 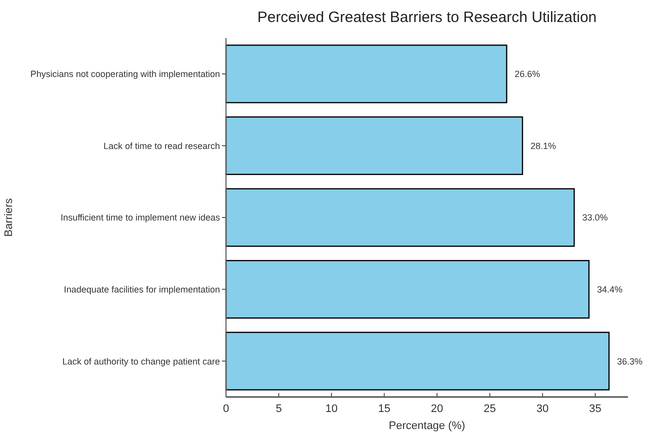 What do you see at coordinates (427, 426) in the screenshot?
I see `x-axis-title: Percentage (%)` at bounding box center [427, 426].